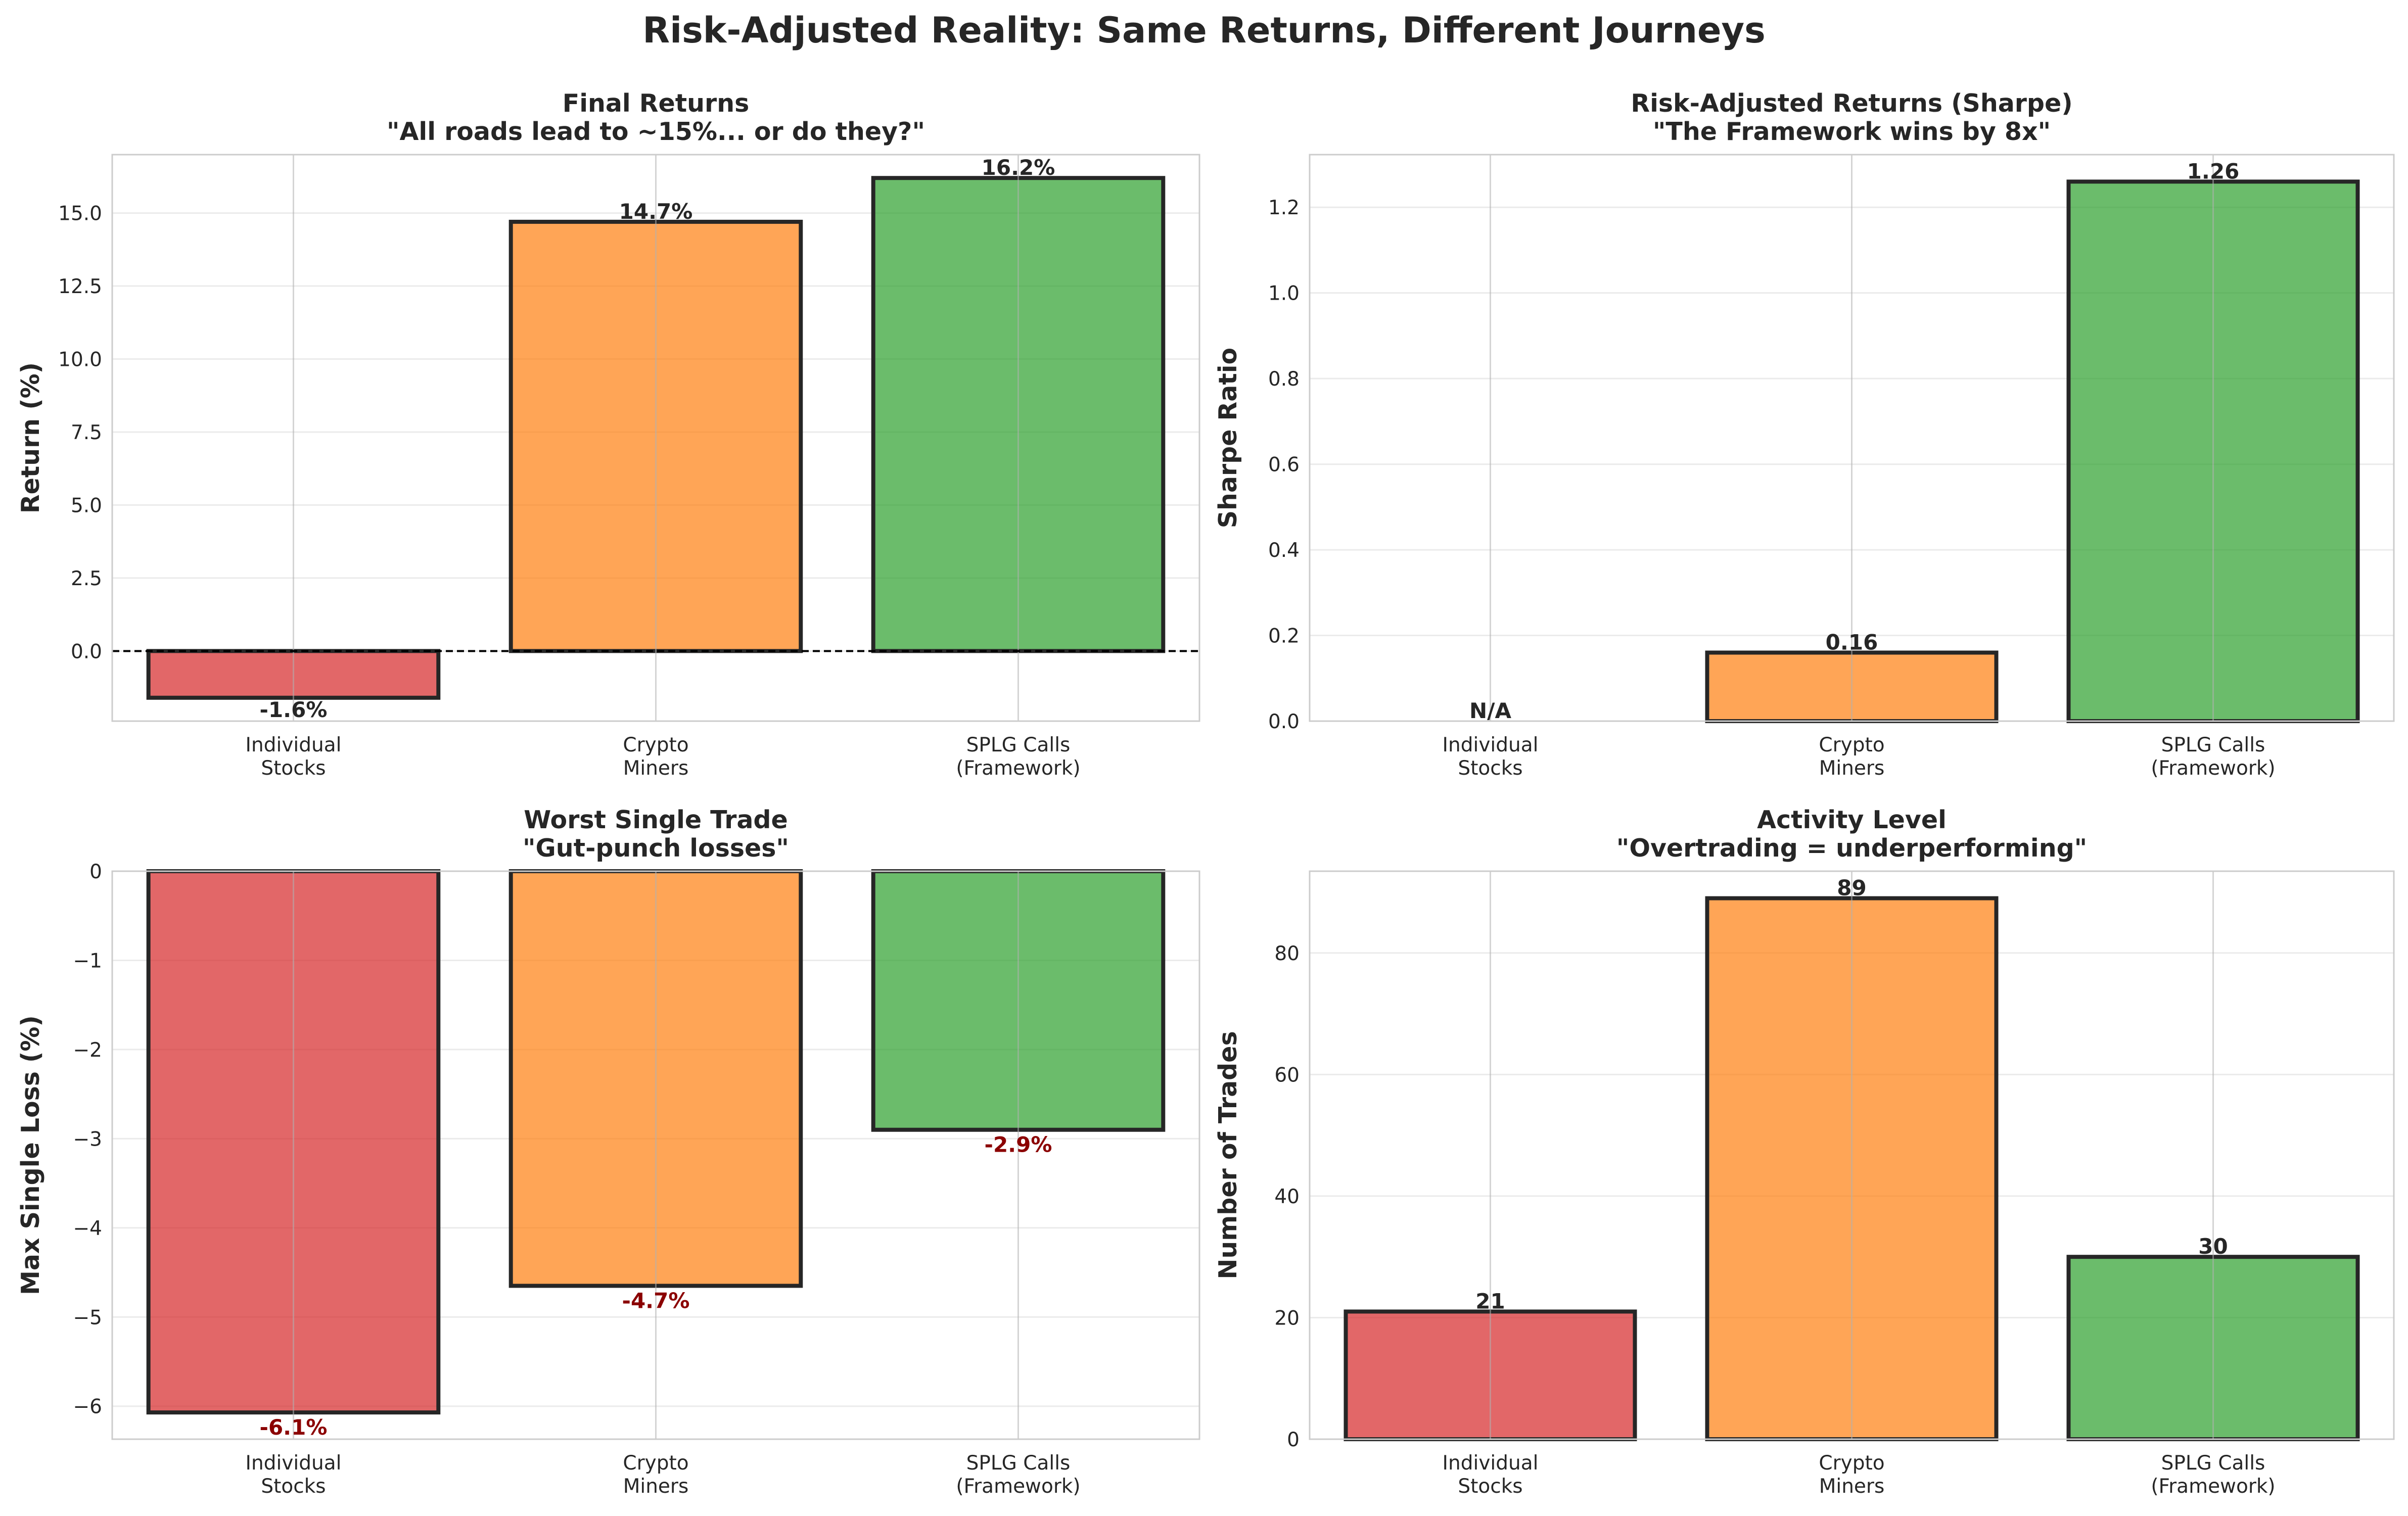 Image resolution: width=2408 pixels, height=1516 pixels. I want to click on value-label: 16.2%, so click(1018, 167).